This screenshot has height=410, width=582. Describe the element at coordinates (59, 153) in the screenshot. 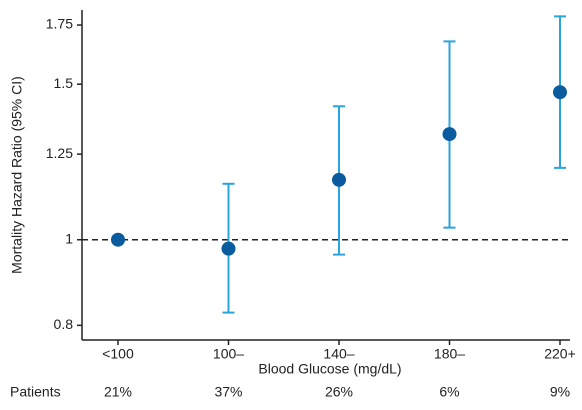

I see `y-tick-label: 1.25` at that location.